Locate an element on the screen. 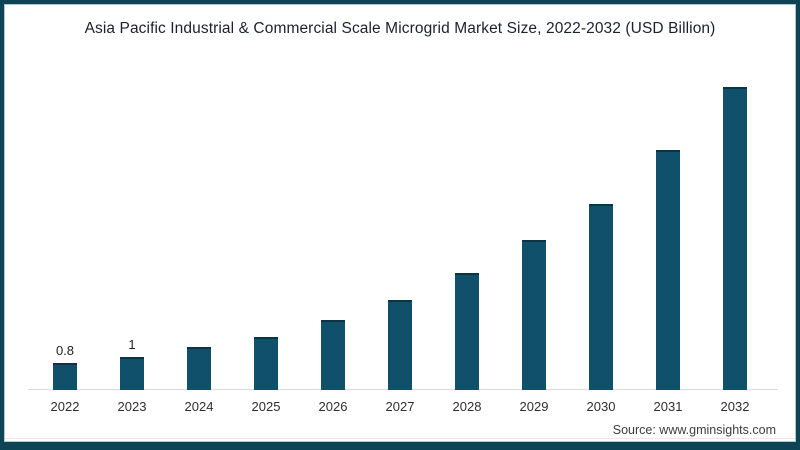 The width and height of the screenshot is (800, 450). x-tick-2022: 2022 is located at coordinates (65, 406).